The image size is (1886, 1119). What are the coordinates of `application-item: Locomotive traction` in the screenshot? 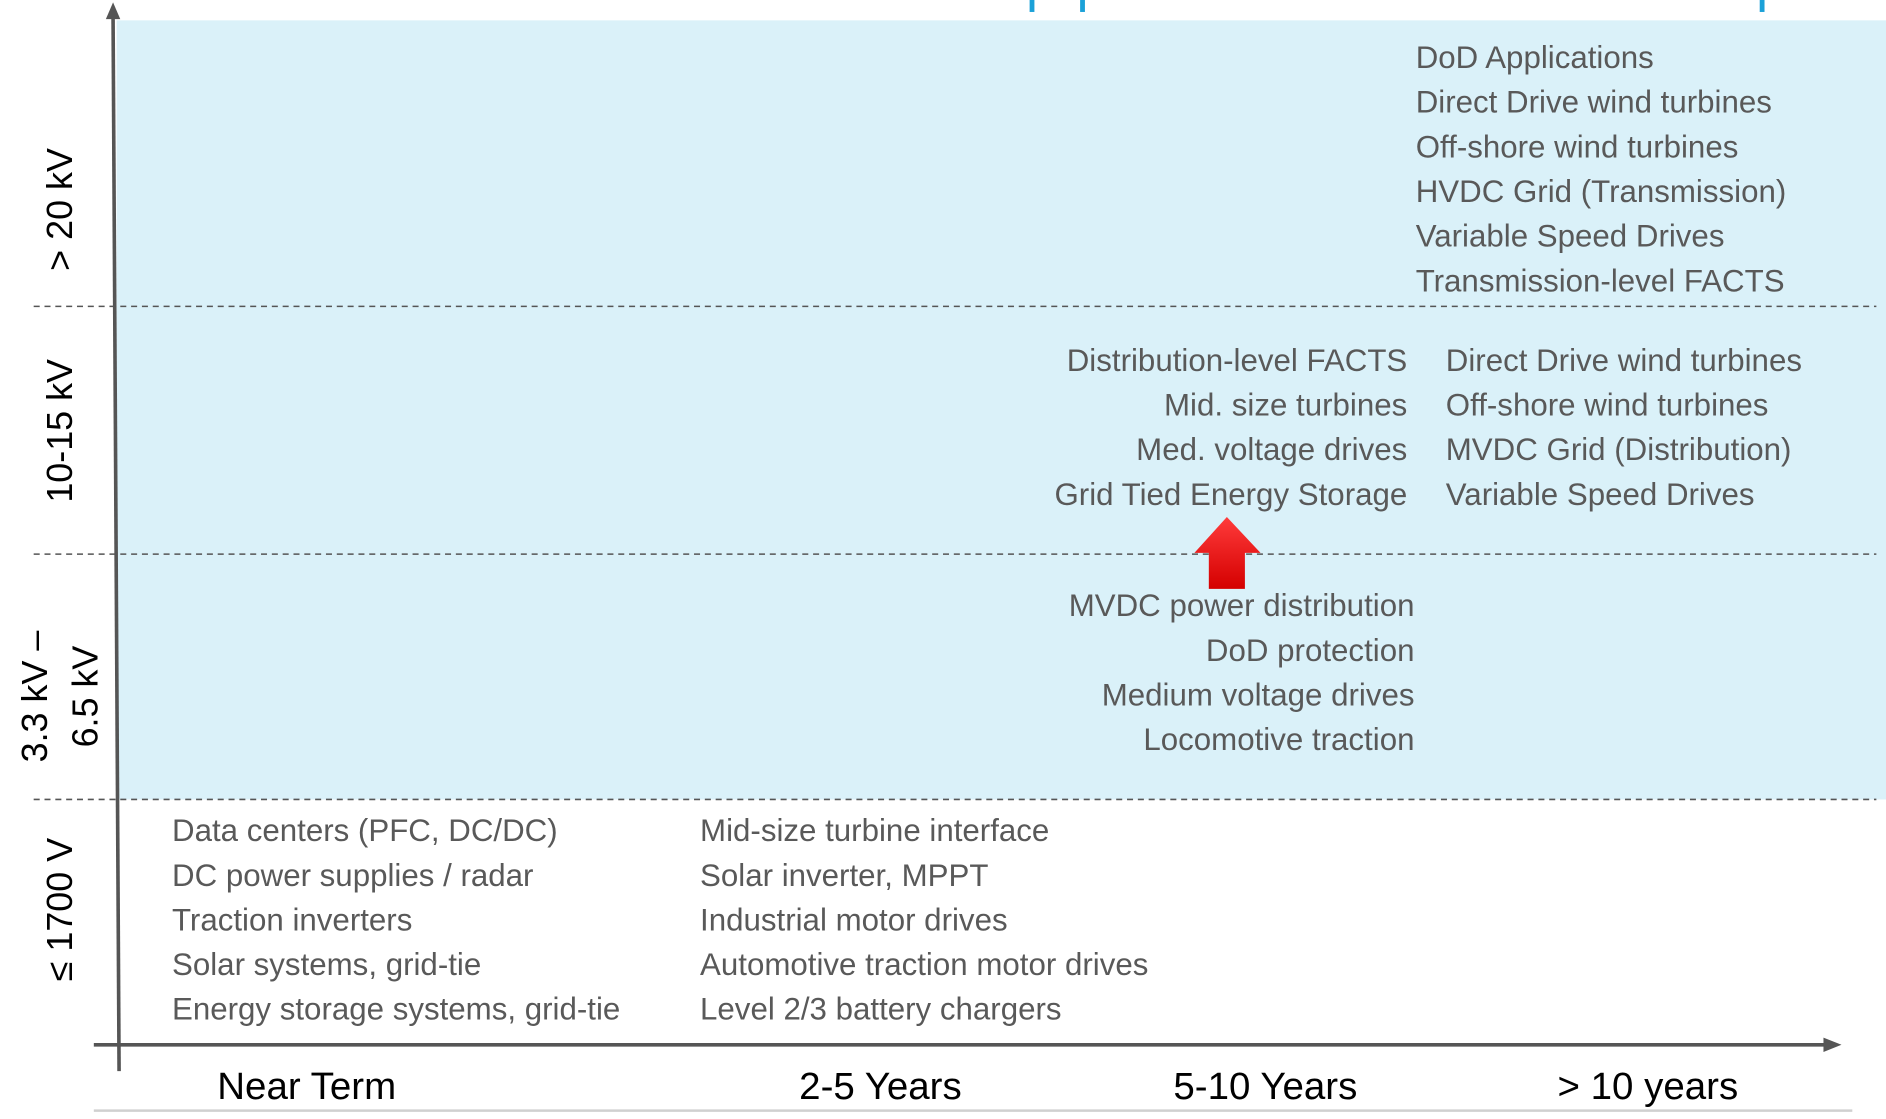 It's located at (1278, 739).